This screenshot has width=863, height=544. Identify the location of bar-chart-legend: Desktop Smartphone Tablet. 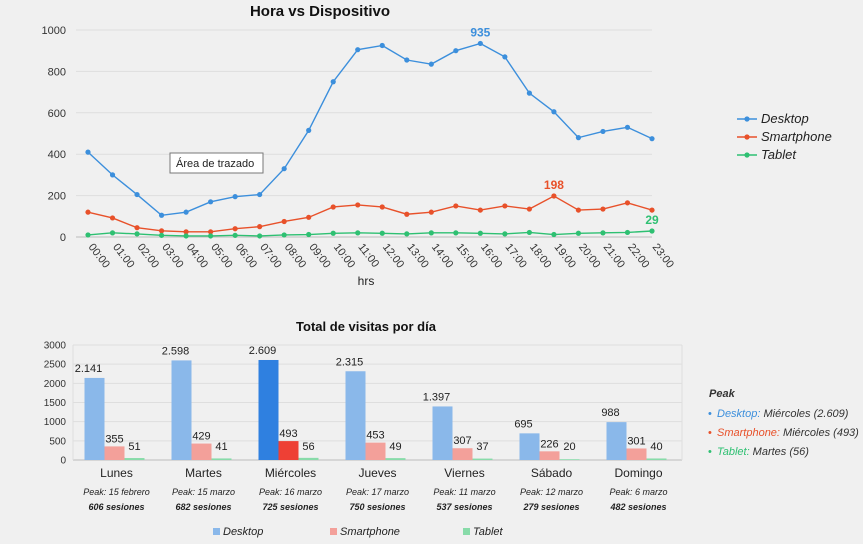
(358, 532).